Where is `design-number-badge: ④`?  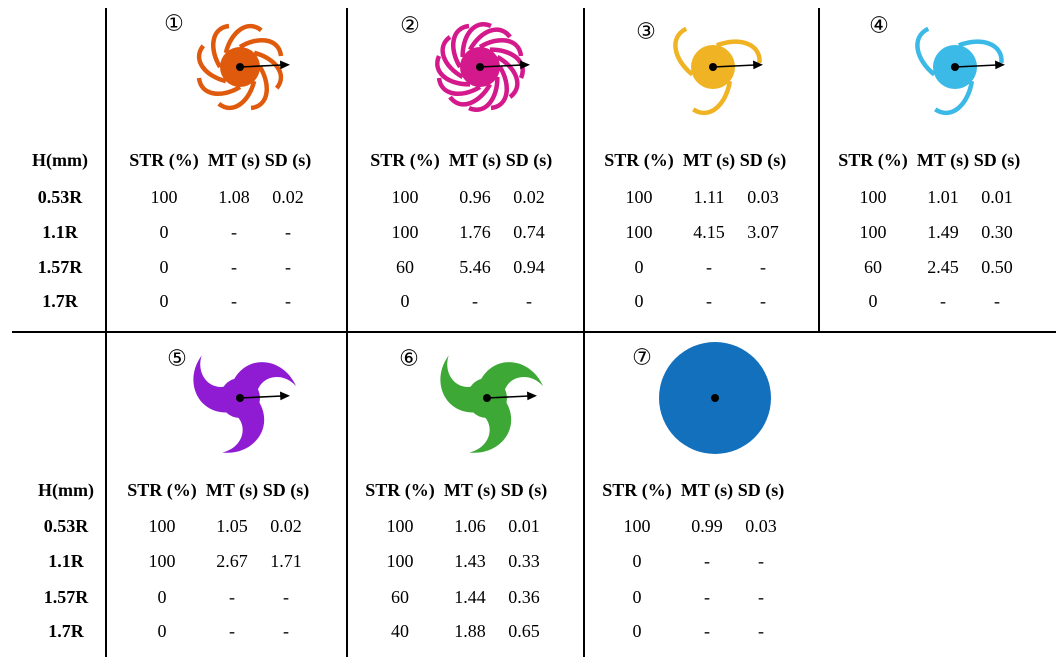
design-number-badge: ④ is located at coordinates (879, 26).